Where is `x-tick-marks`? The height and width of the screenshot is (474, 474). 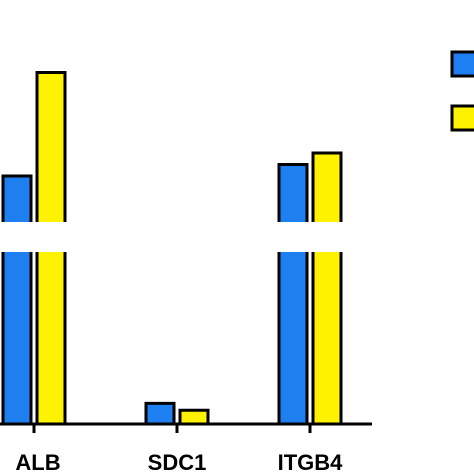
x-tick-marks is located at coordinates (172, 428).